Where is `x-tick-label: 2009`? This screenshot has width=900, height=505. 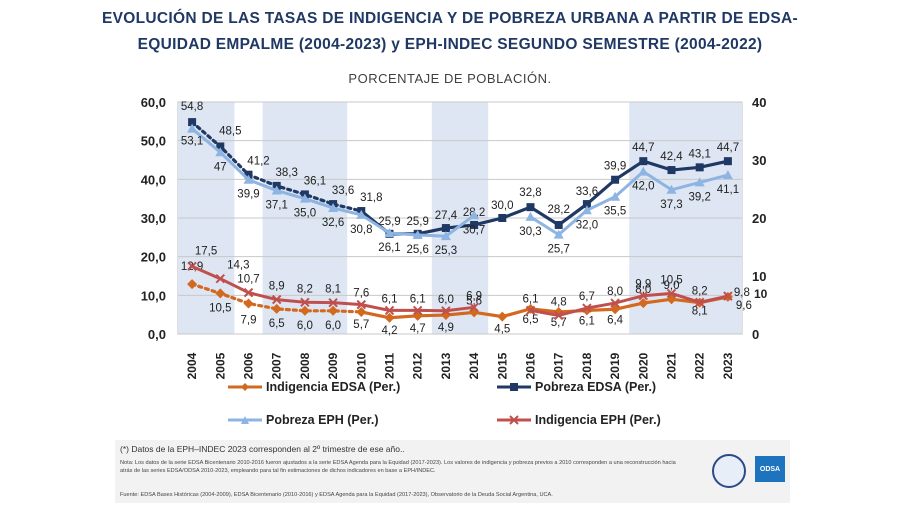 x-tick-label: 2009 is located at coordinates (333, 365).